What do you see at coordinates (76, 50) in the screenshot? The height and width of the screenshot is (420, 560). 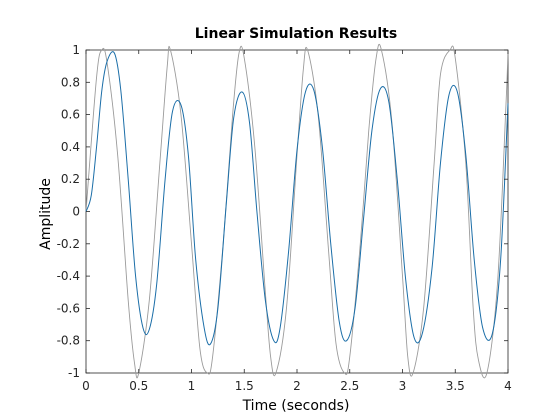 I see `y-tick-label: 1` at bounding box center [76, 50].